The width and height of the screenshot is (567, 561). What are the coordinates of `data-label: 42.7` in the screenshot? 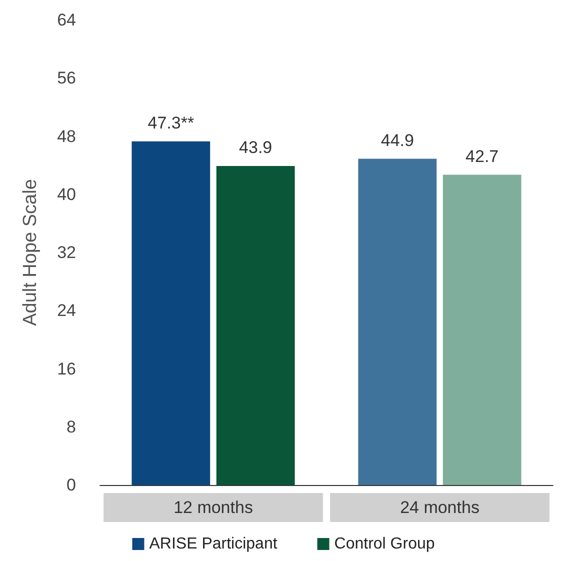 It's located at (482, 156).